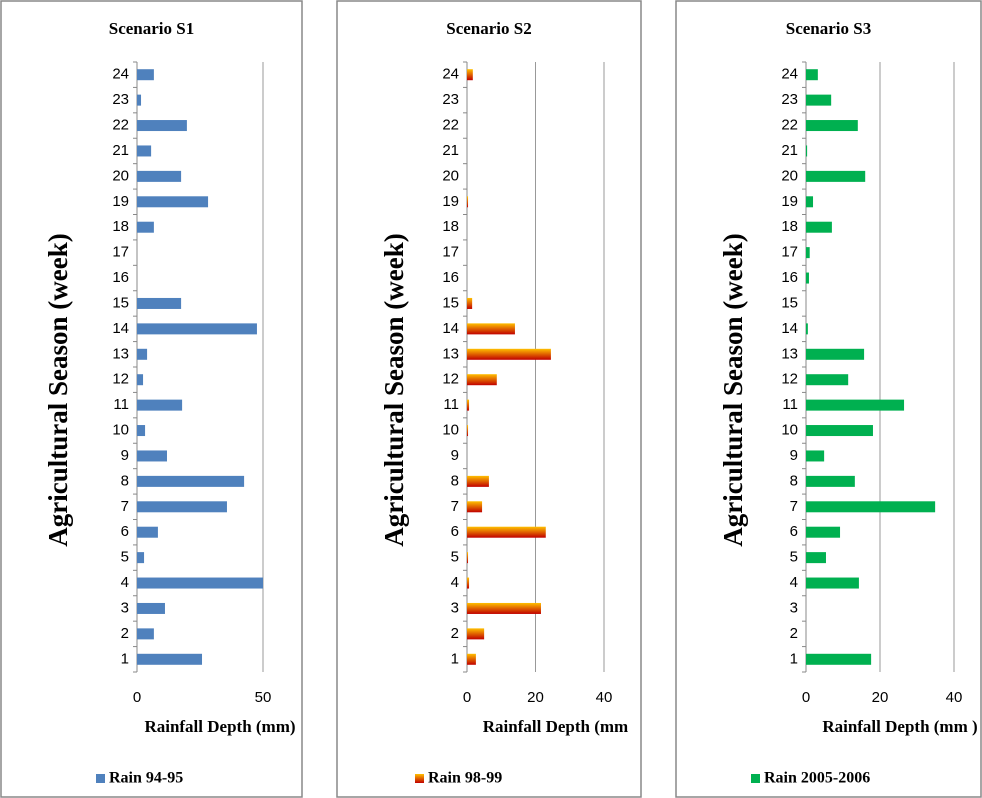  I want to click on x-axis-label: Rainfall Depth (mm), so click(219, 726).